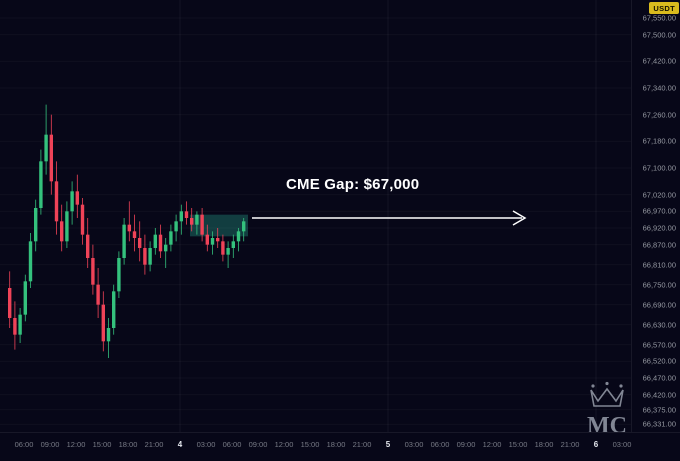 The height and width of the screenshot is (461, 680). Describe the element at coordinates (659, 114) in the screenshot. I see `price-axis-label: 67,260.00` at that location.